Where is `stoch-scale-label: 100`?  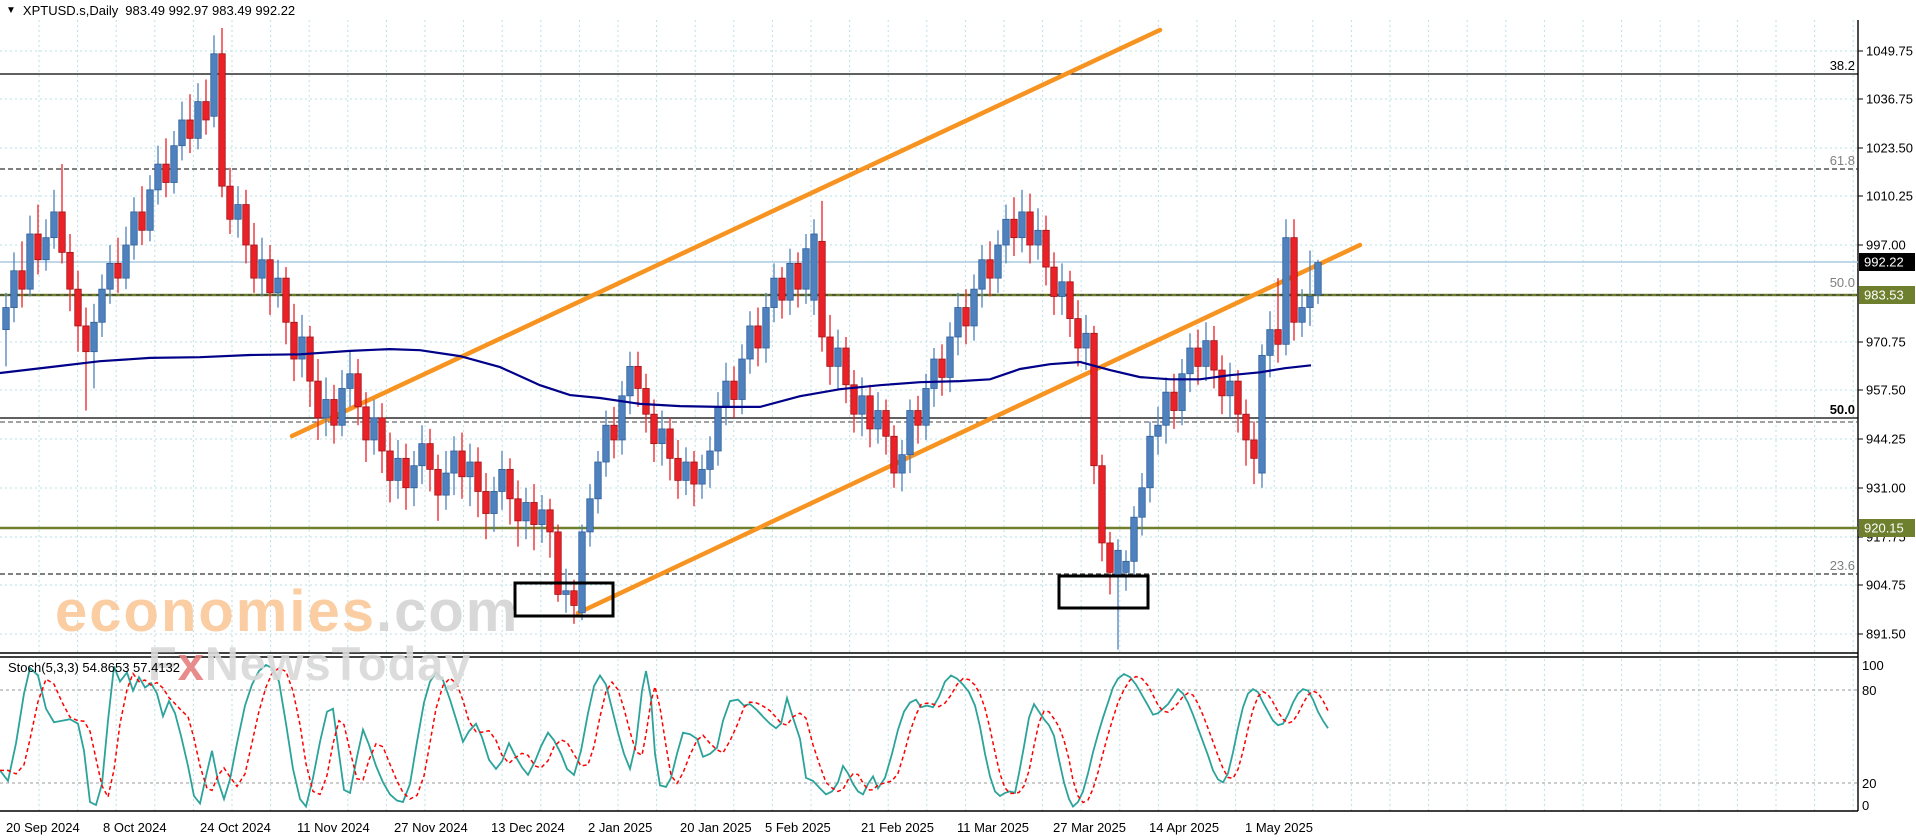 stoch-scale-label: 100 is located at coordinates (1873, 665).